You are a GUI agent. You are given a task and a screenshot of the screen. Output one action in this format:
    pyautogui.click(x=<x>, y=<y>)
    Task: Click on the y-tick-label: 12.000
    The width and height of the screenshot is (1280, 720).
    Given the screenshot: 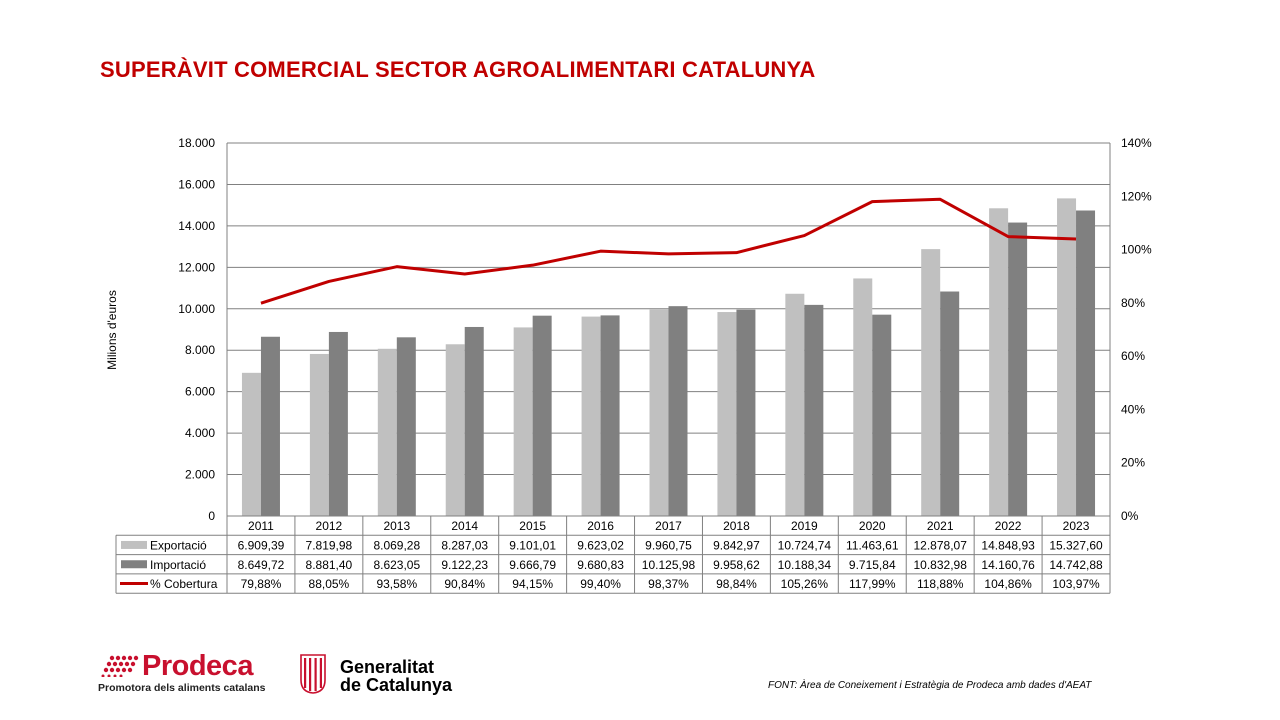 What is the action you would take?
    pyautogui.click(x=196, y=267)
    